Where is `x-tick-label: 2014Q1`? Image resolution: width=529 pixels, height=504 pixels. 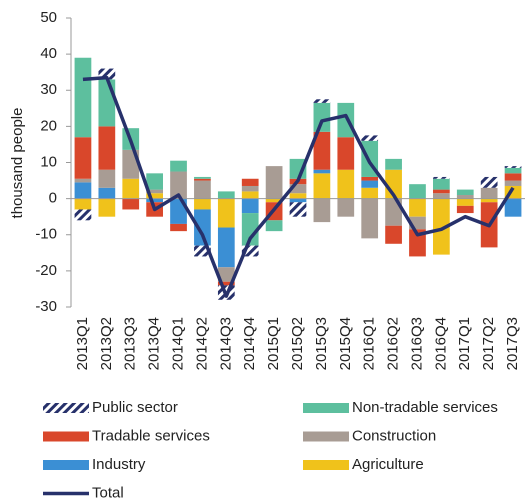
x-tick-label: 2014Q1 is located at coordinates (177, 343).